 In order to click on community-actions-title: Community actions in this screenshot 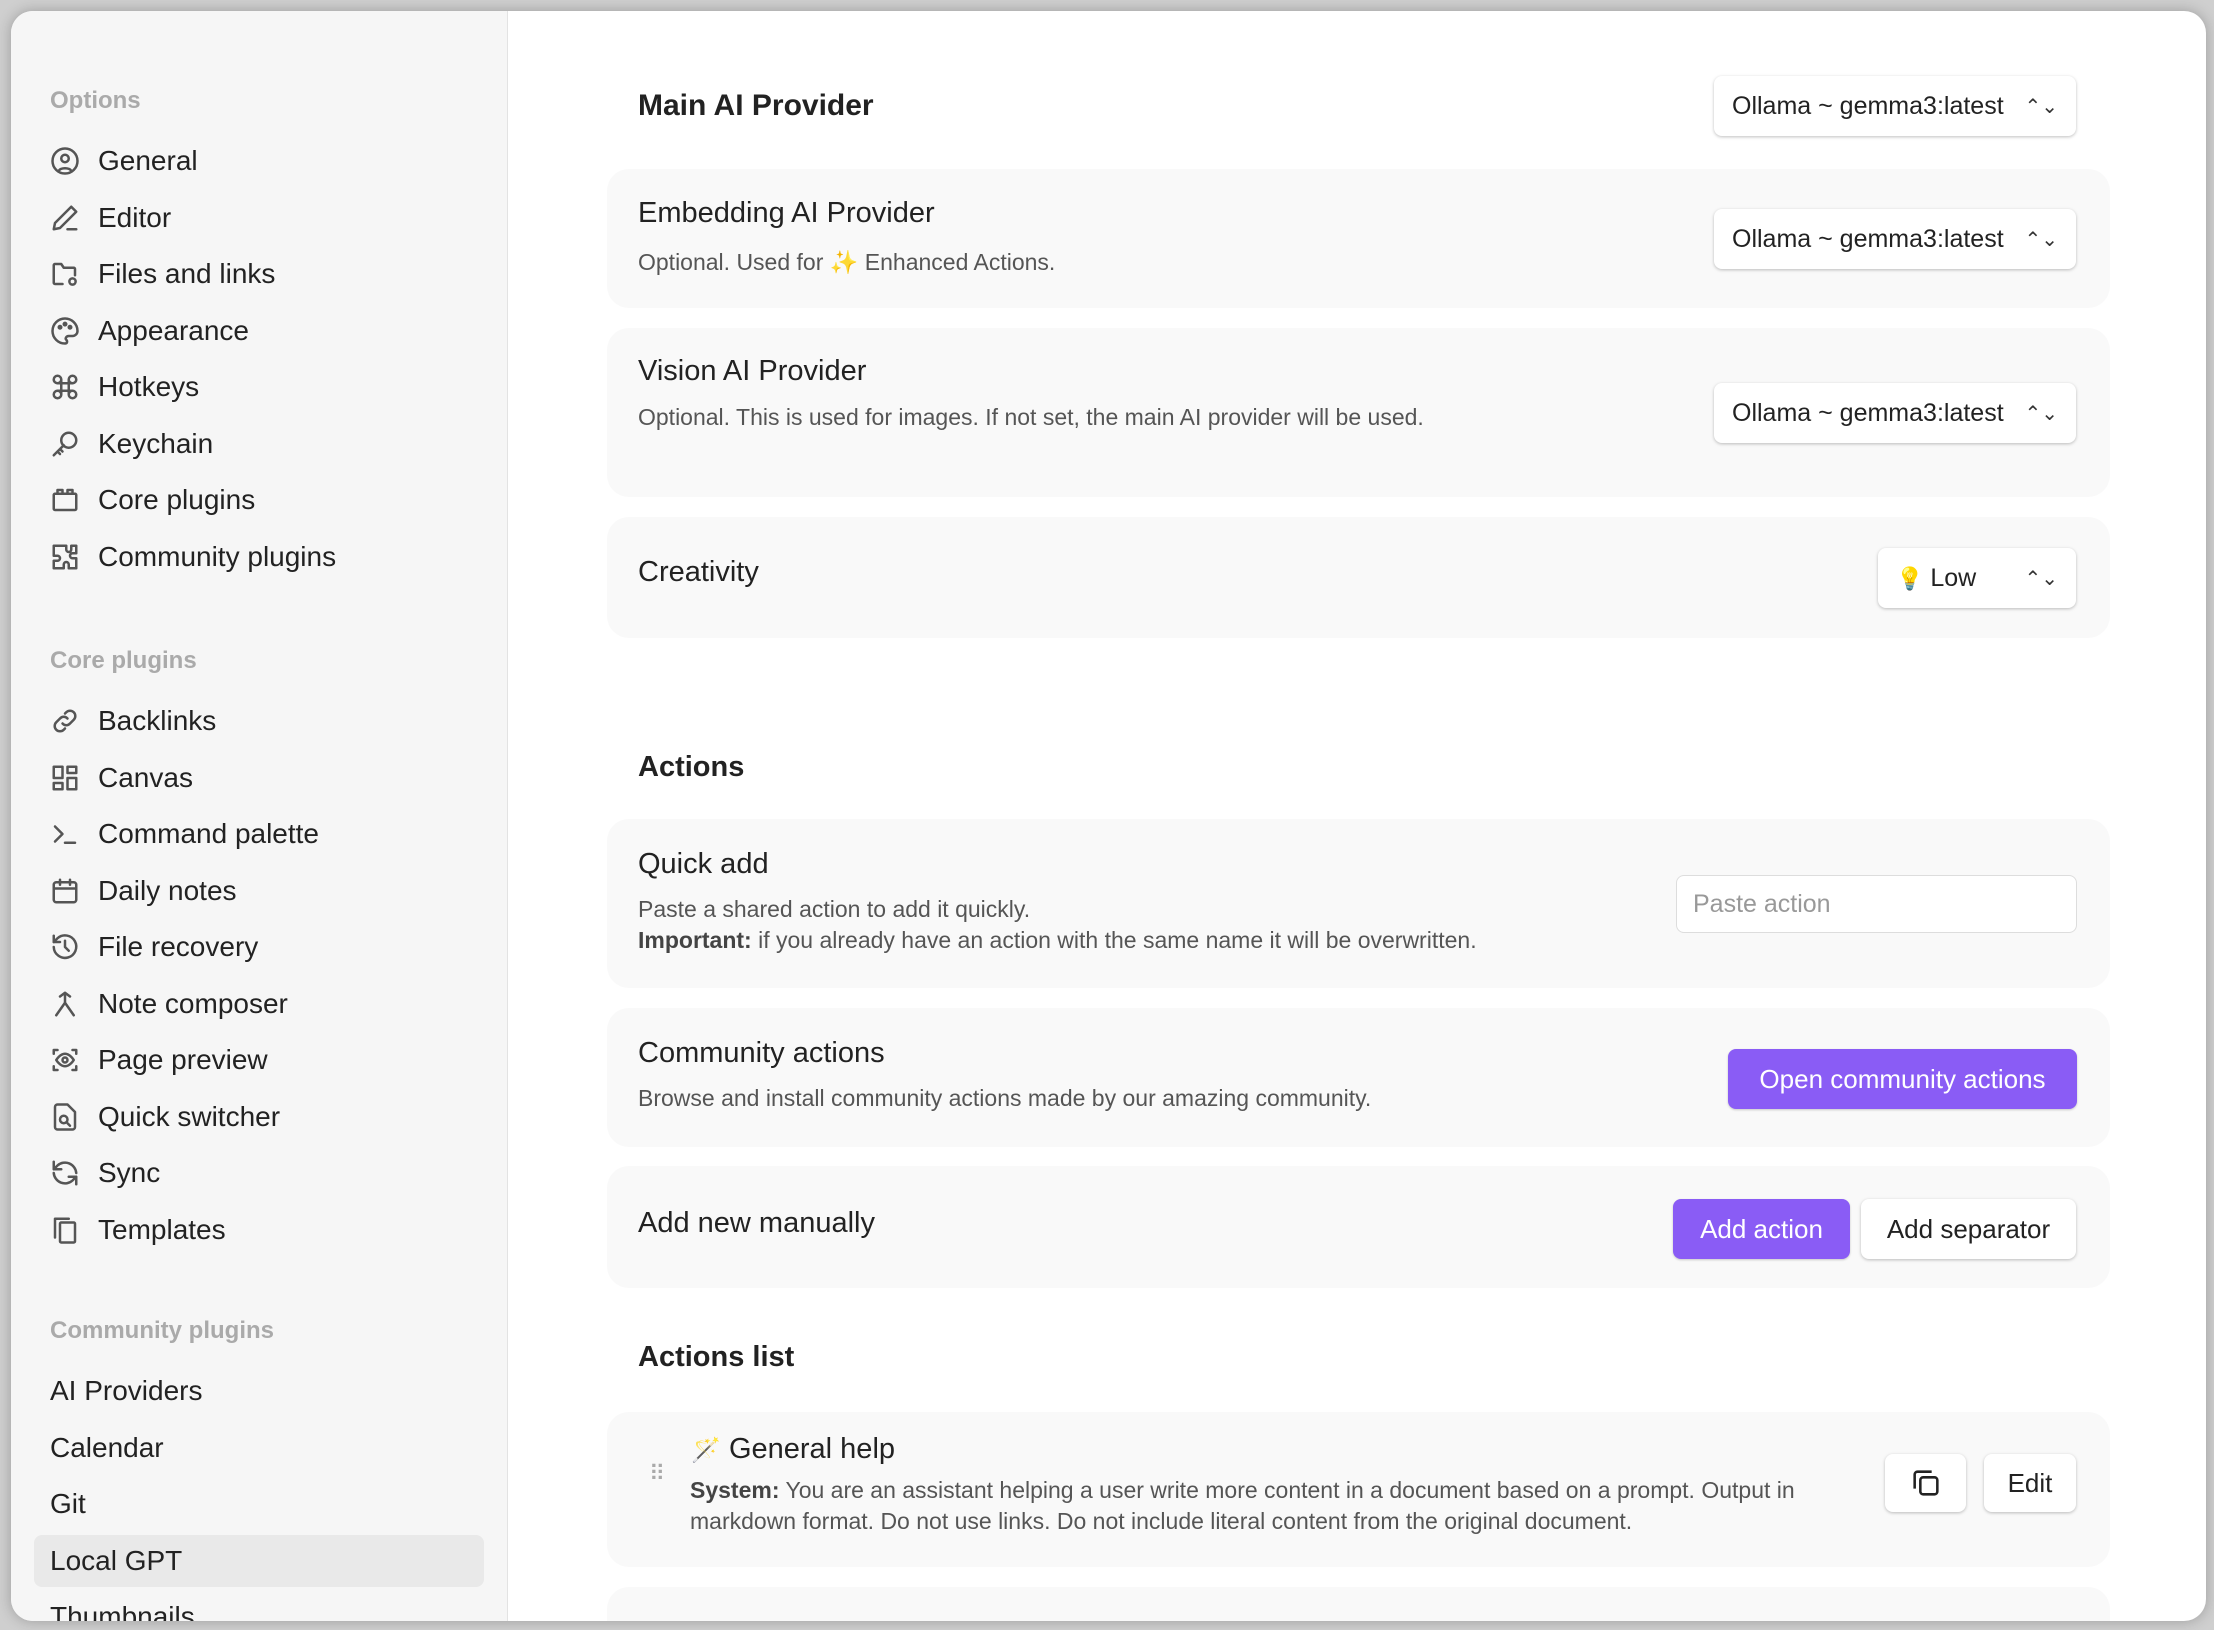, I will do `click(761, 1053)`.